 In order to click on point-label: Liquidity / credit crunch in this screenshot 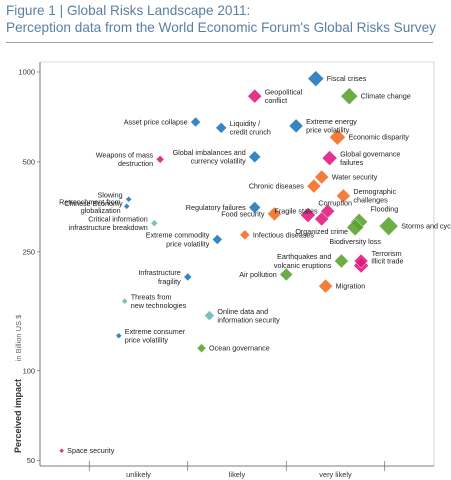, I will do `click(250, 128)`.